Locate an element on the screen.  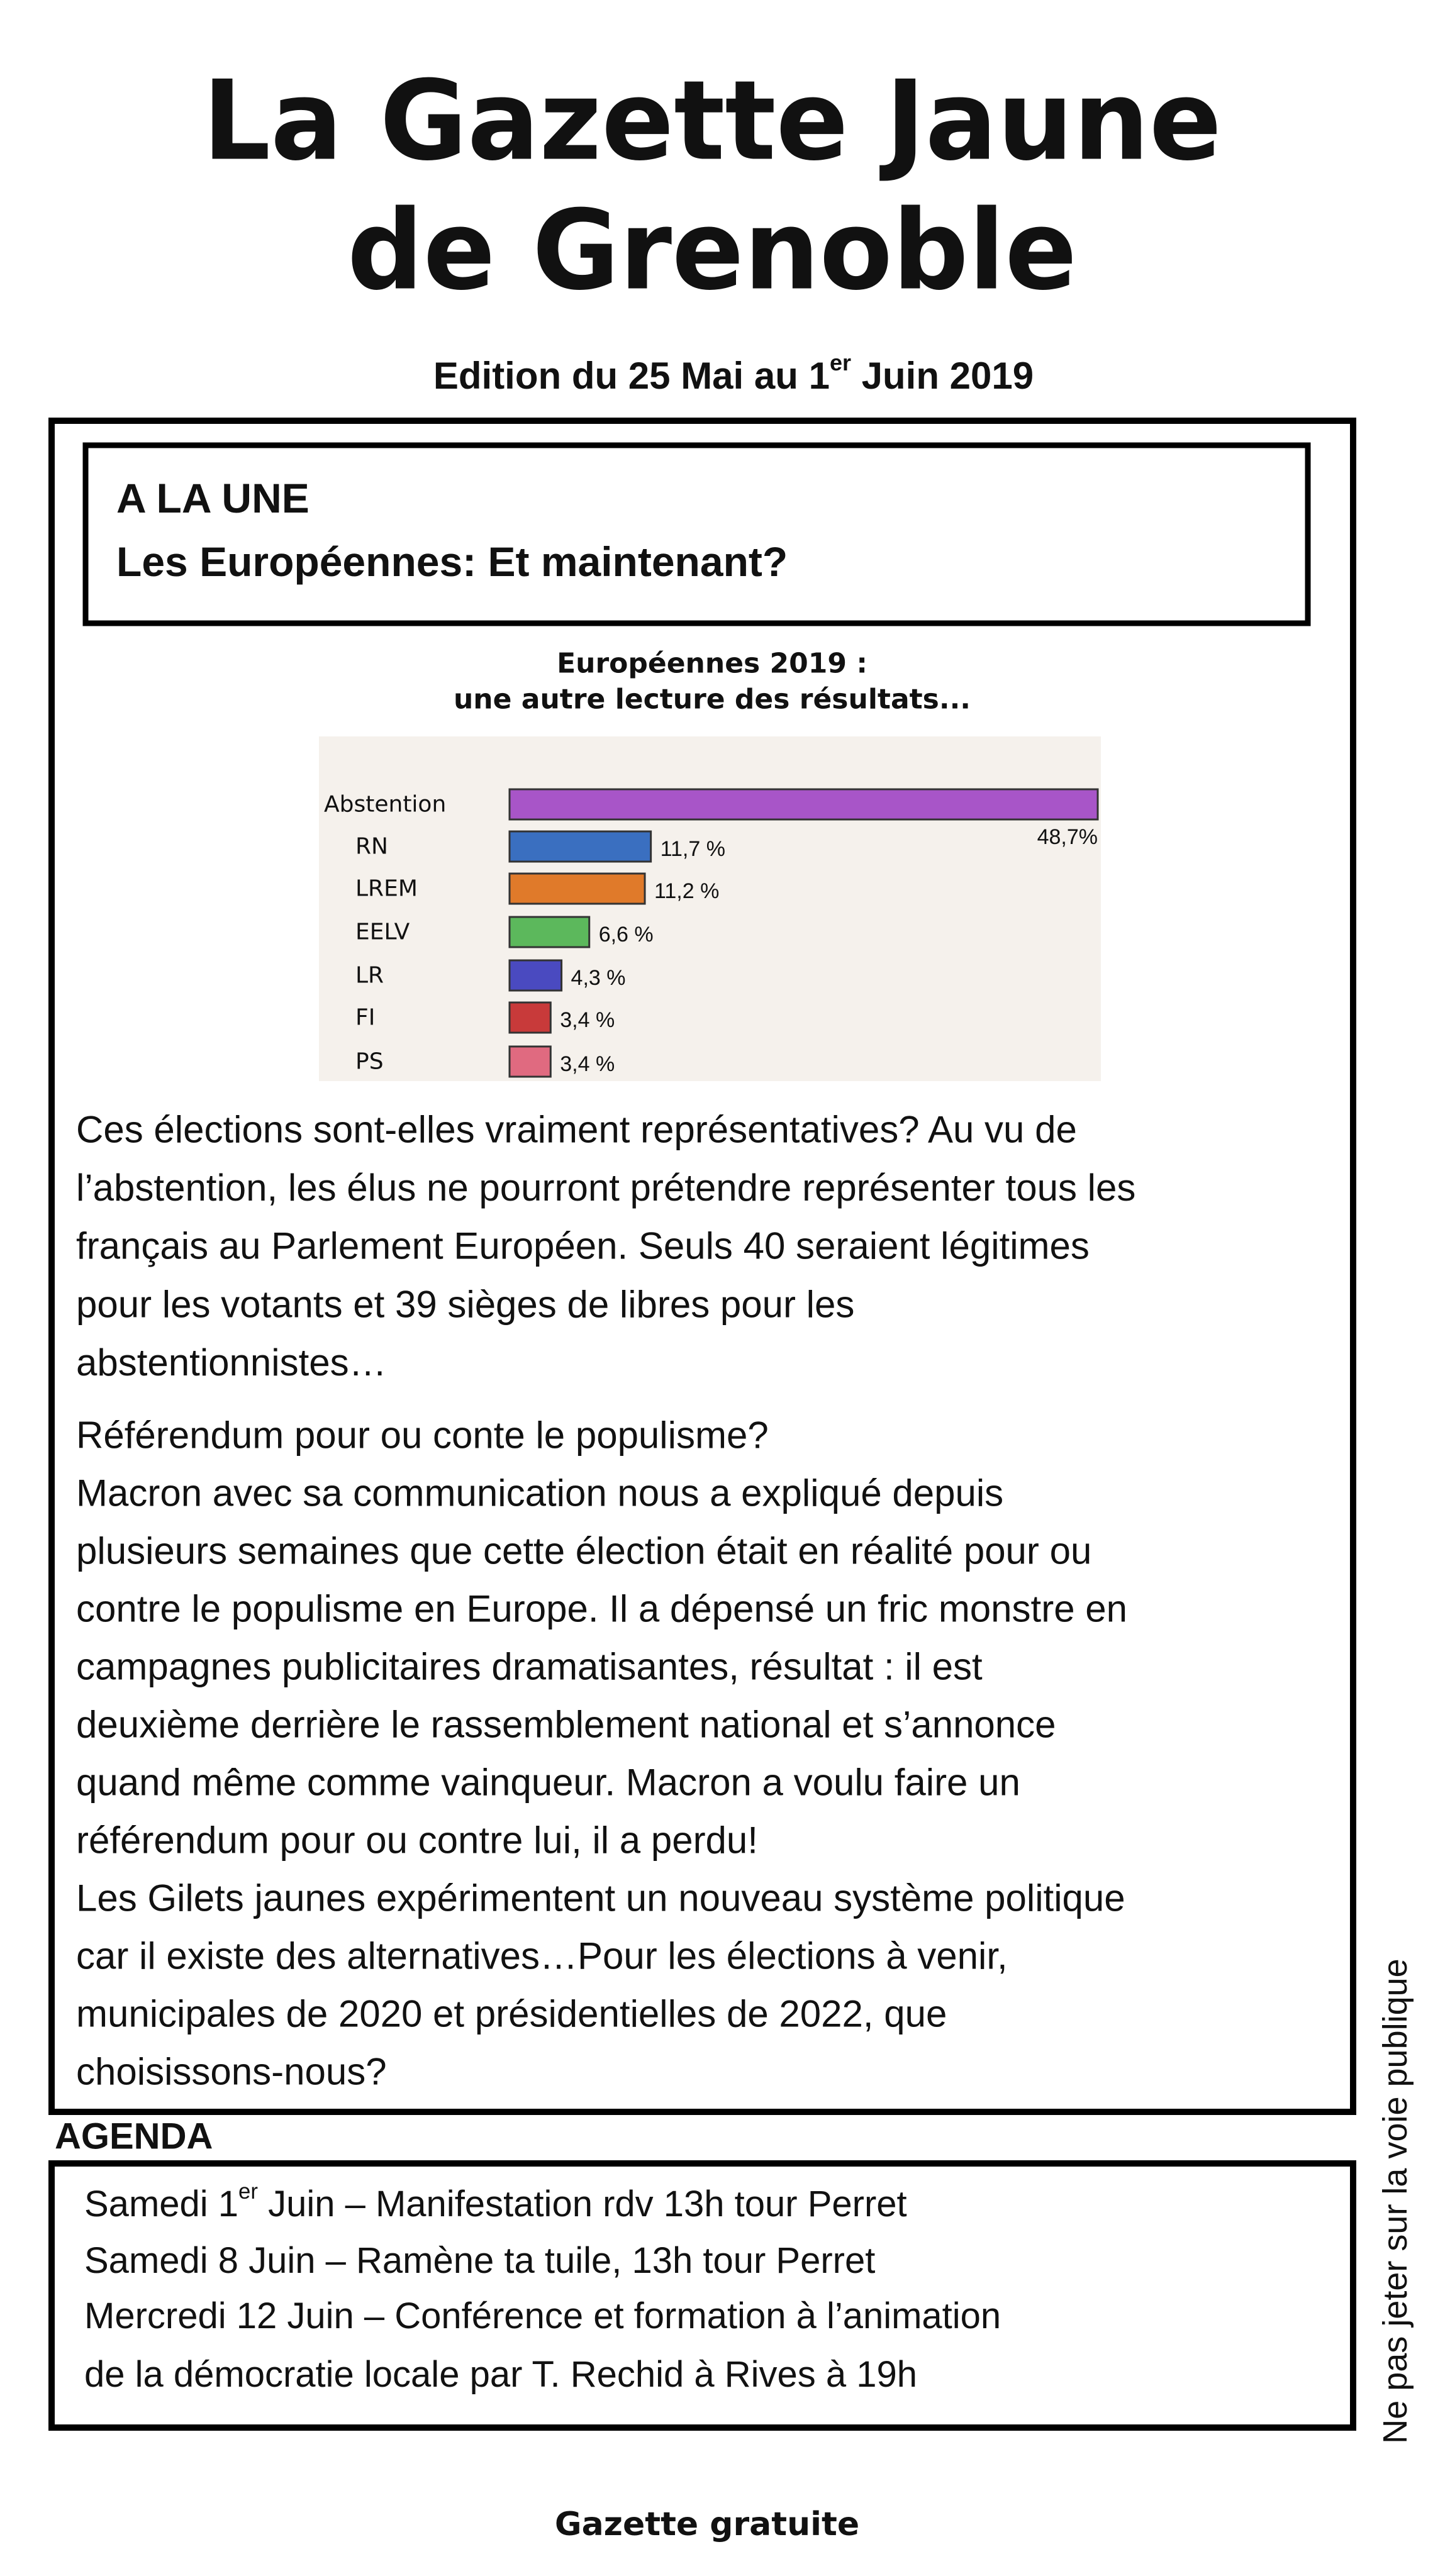
bar-category: LREM is located at coordinates (387, 889).